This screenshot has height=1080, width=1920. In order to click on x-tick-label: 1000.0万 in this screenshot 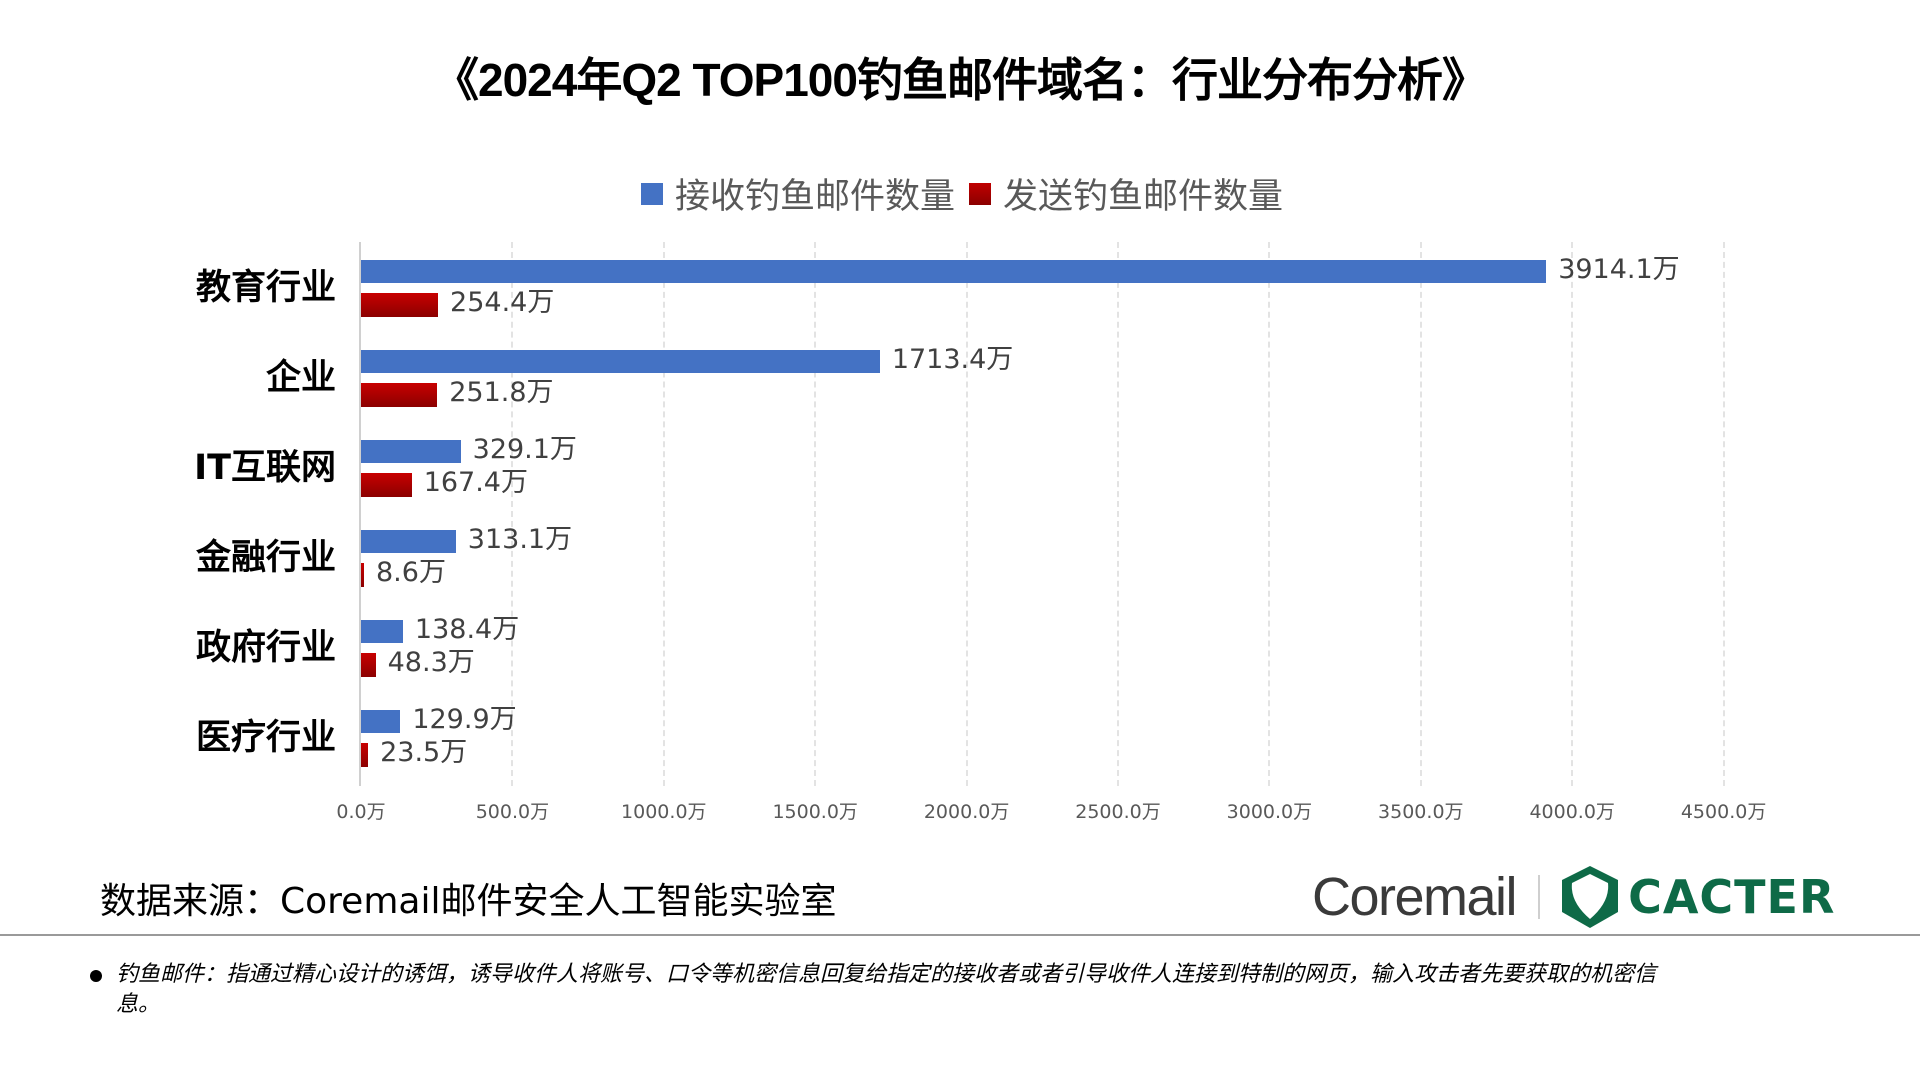, I will do `click(664, 812)`.